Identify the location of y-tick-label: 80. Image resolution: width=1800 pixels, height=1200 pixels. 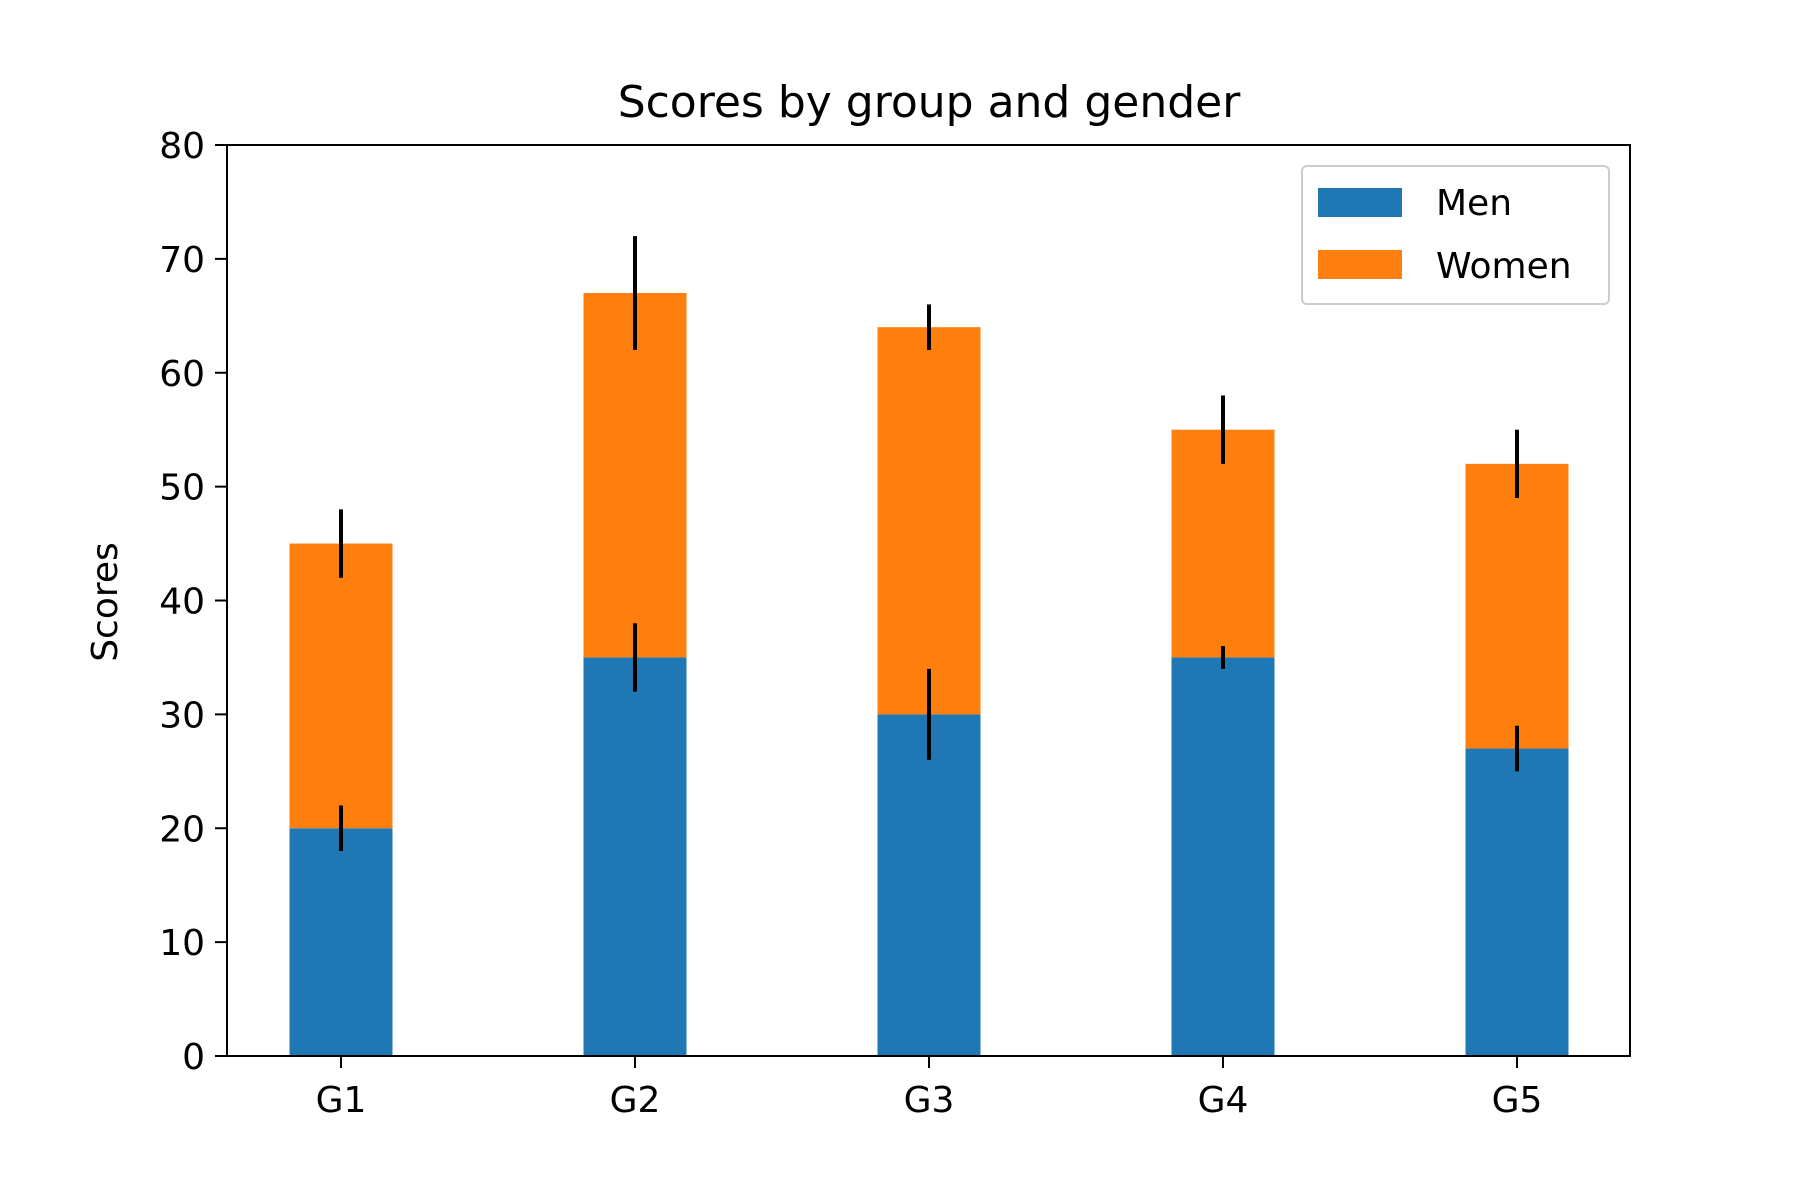
(182, 146).